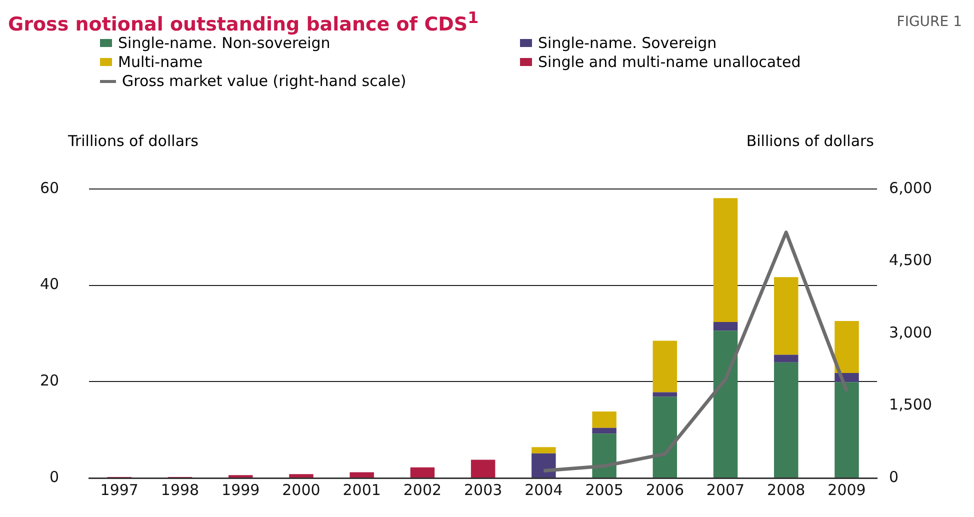  I want to click on x-tick-label: 2009, so click(847, 489).